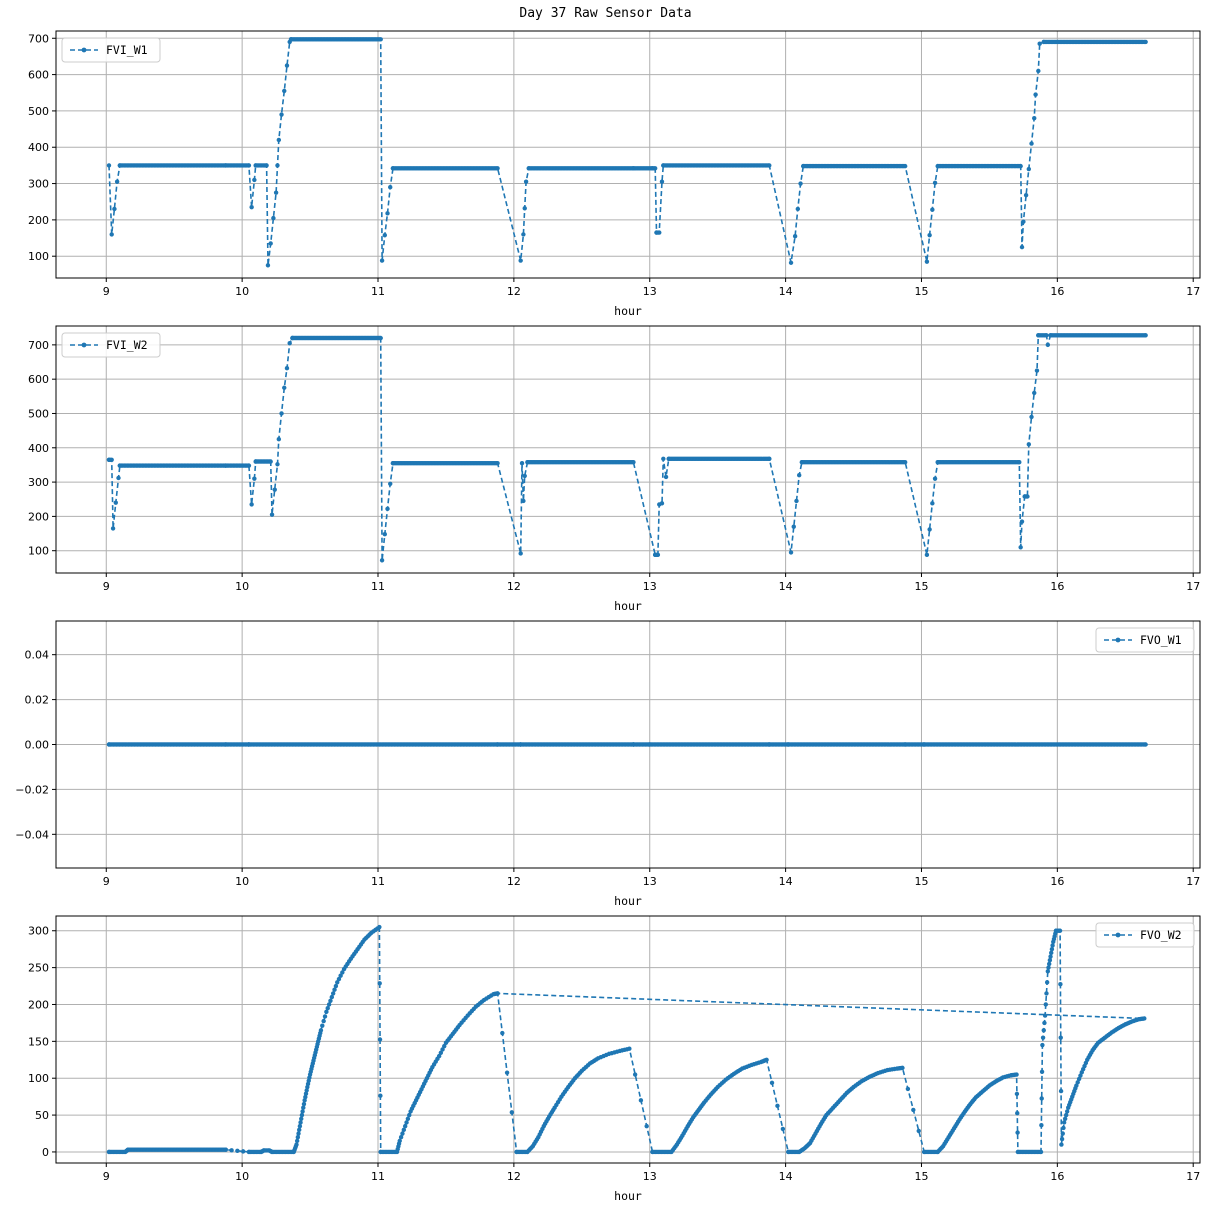 This screenshot has width=1211, height=1211. Describe the element at coordinates (37, 745) in the screenshot. I see `y-tick-label: 0.00` at that location.